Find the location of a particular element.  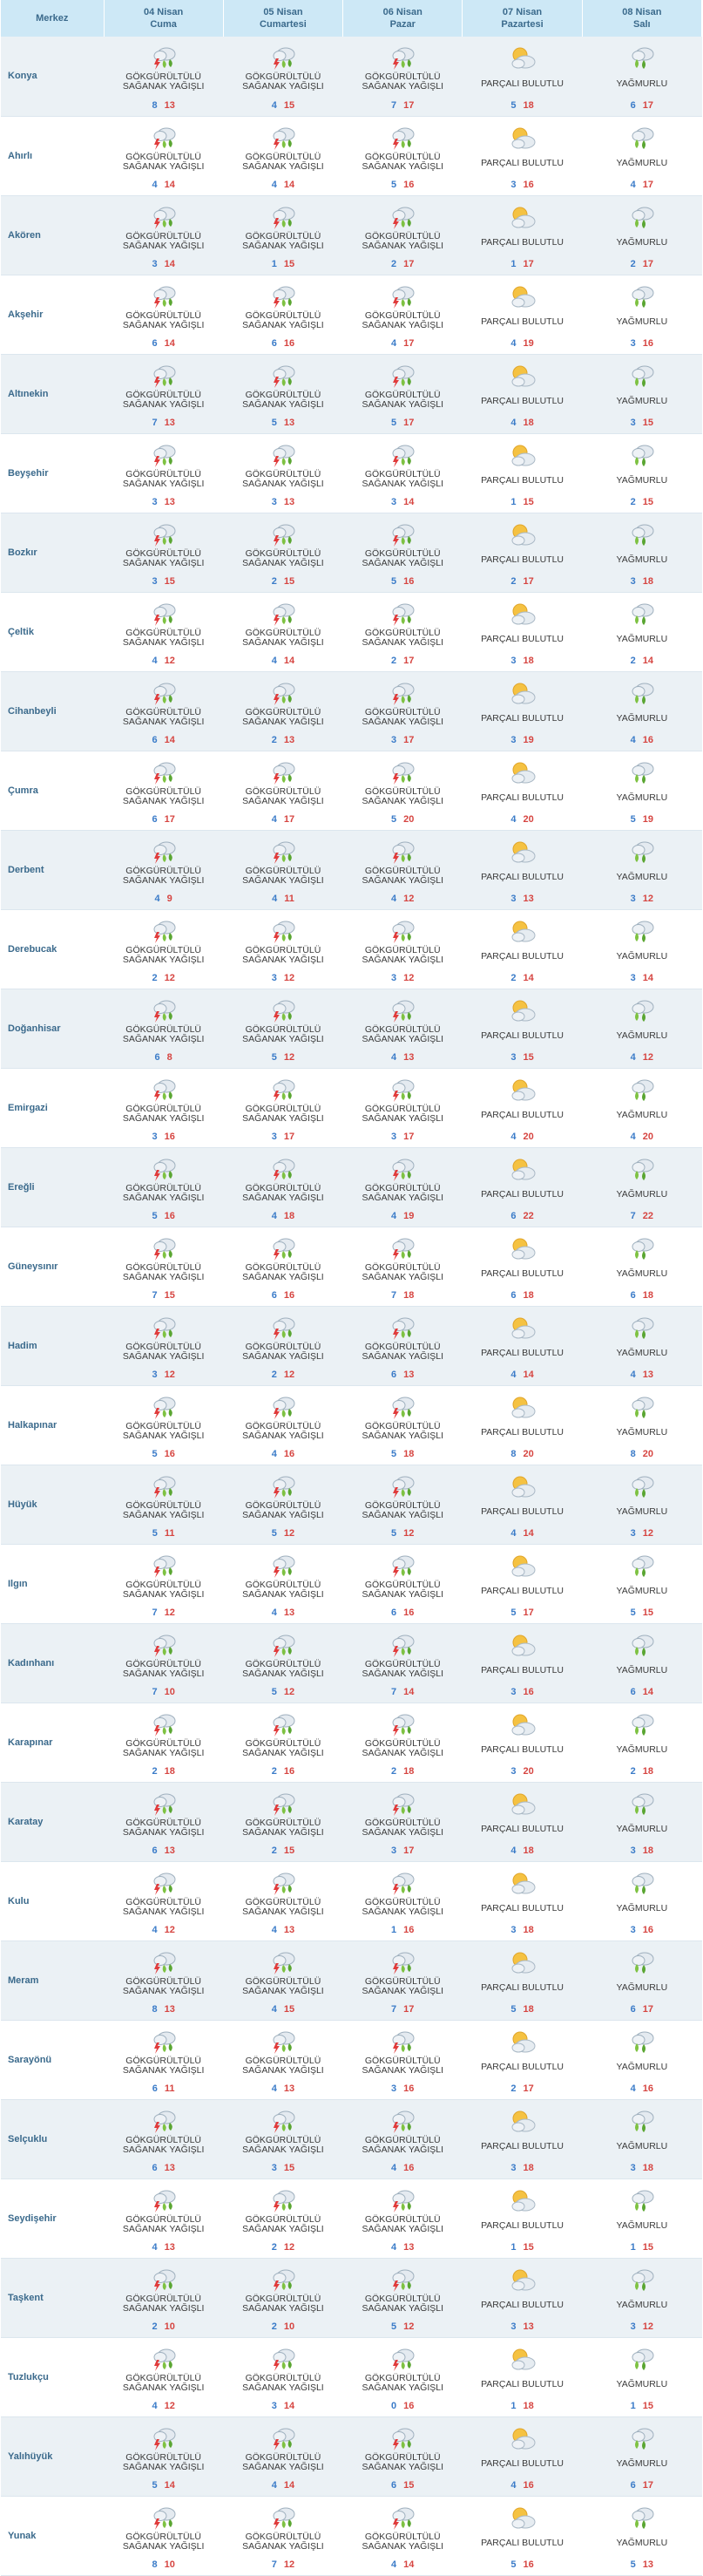

min-temp: 7 is located at coordinates (155, 1295).